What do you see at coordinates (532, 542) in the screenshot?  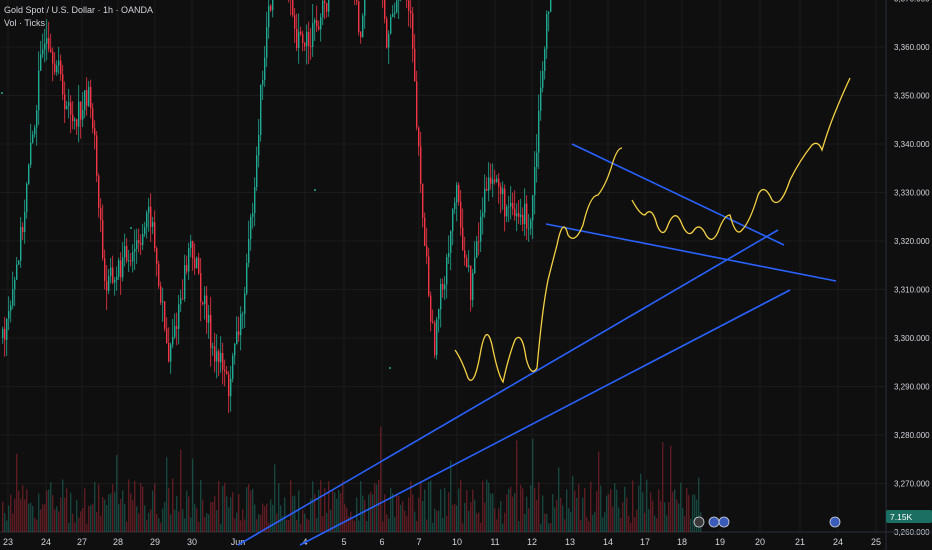 I see `time-tick-label: 12` at bounding box center [532, 542].